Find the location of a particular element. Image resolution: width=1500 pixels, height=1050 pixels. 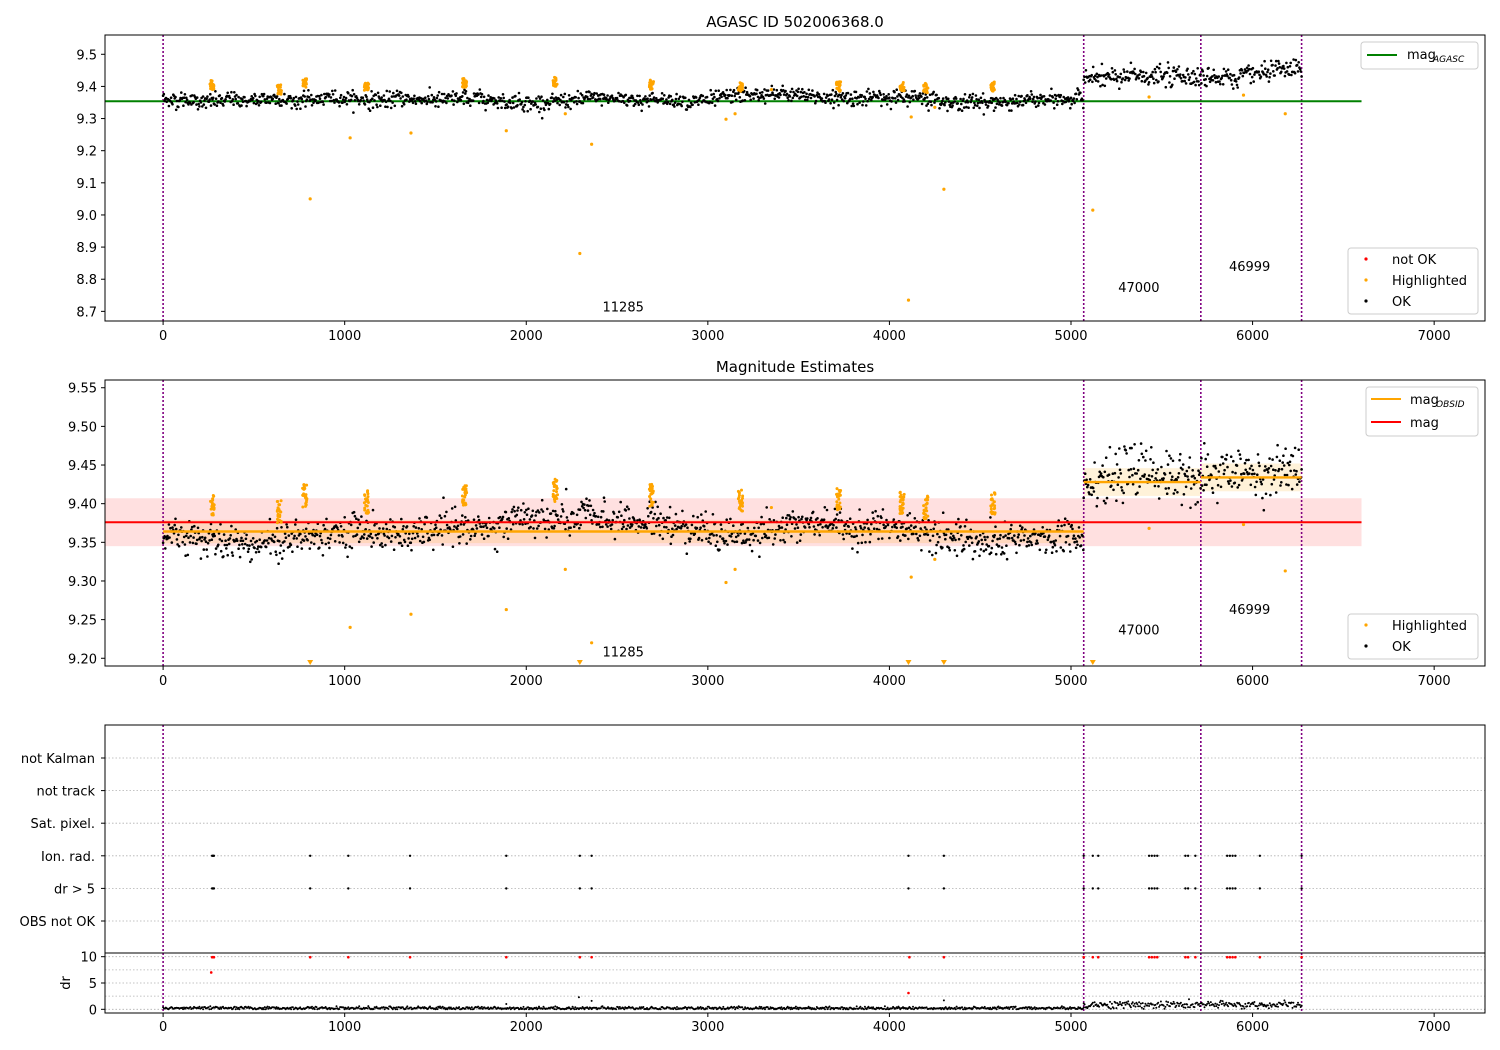

flag-category-label: Sat. pixel. is located at coordinates (63, 824).